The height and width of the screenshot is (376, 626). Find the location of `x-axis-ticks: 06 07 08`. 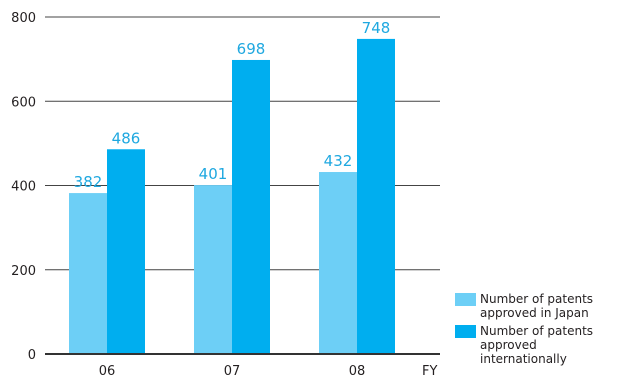

x-axis-ticks: 06 07 08 is located at coordinates (232, 370).